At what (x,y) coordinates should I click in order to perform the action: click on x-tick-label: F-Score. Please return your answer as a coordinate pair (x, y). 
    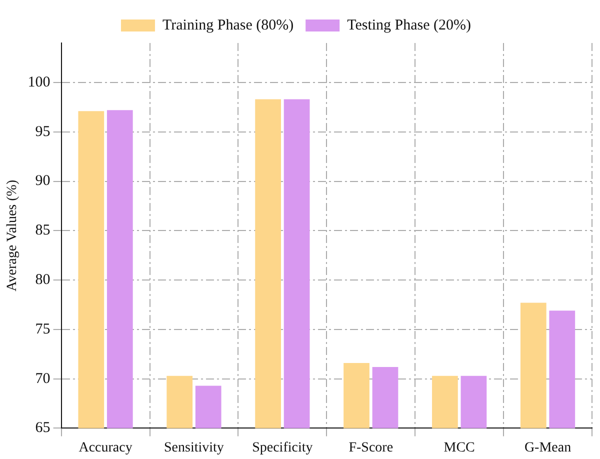
    Looking at the image, I should click on (371, 448).